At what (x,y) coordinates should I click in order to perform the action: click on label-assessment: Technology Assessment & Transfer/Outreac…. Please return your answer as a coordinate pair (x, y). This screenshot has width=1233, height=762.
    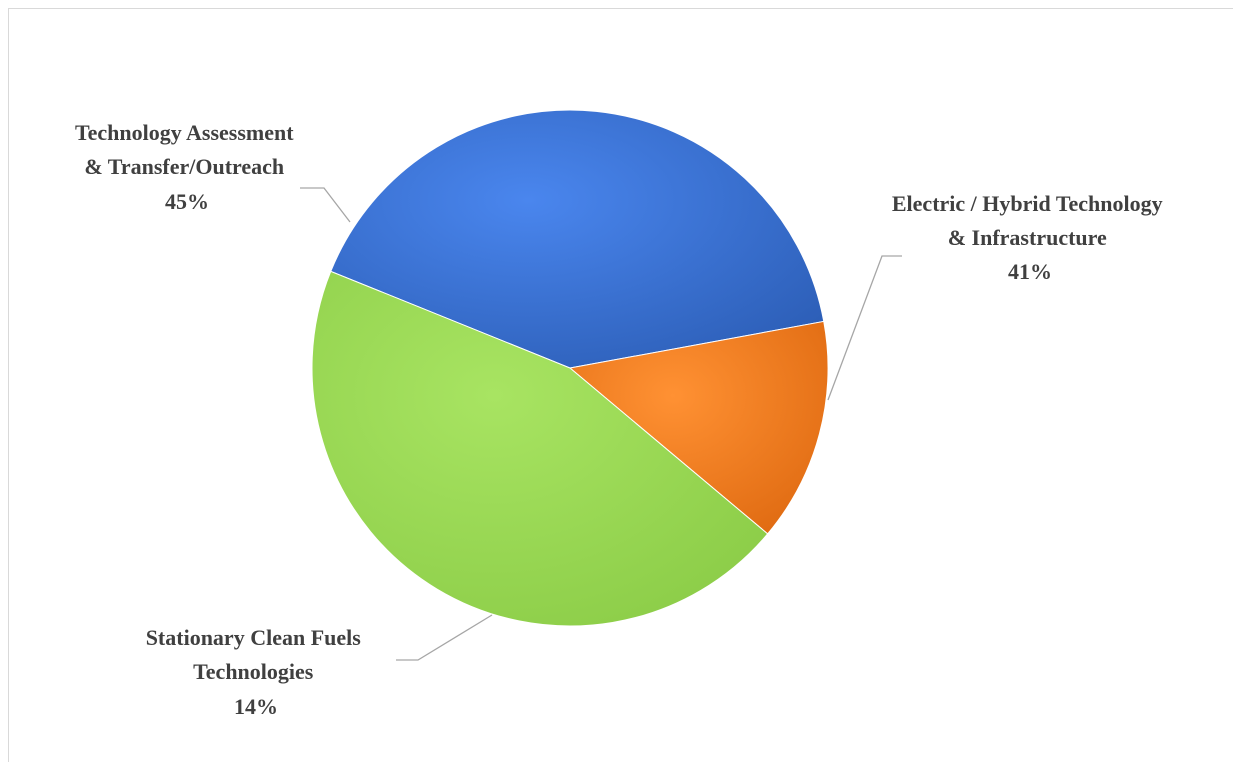
    Looking at the image, I should click on (187, 167).